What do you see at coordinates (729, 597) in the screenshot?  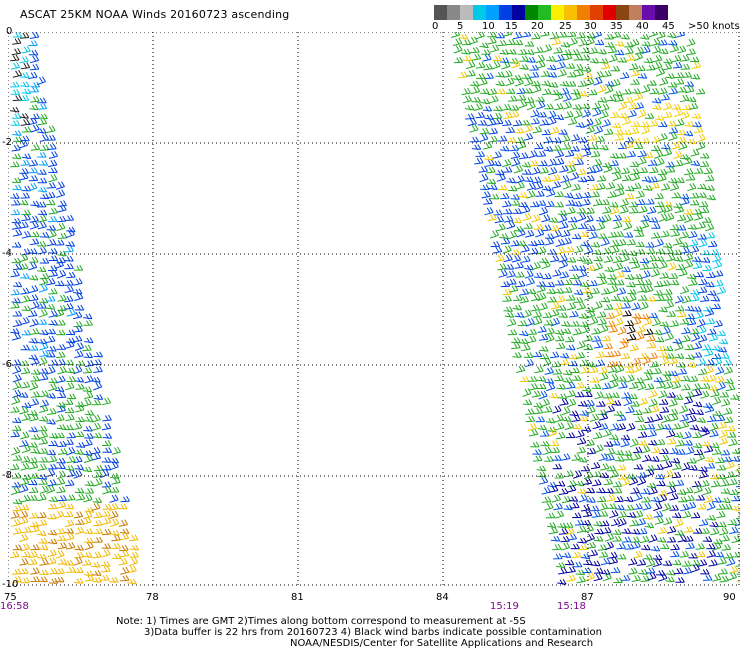 I see `x-tick-label: 90` at bounding box center [729, 597].